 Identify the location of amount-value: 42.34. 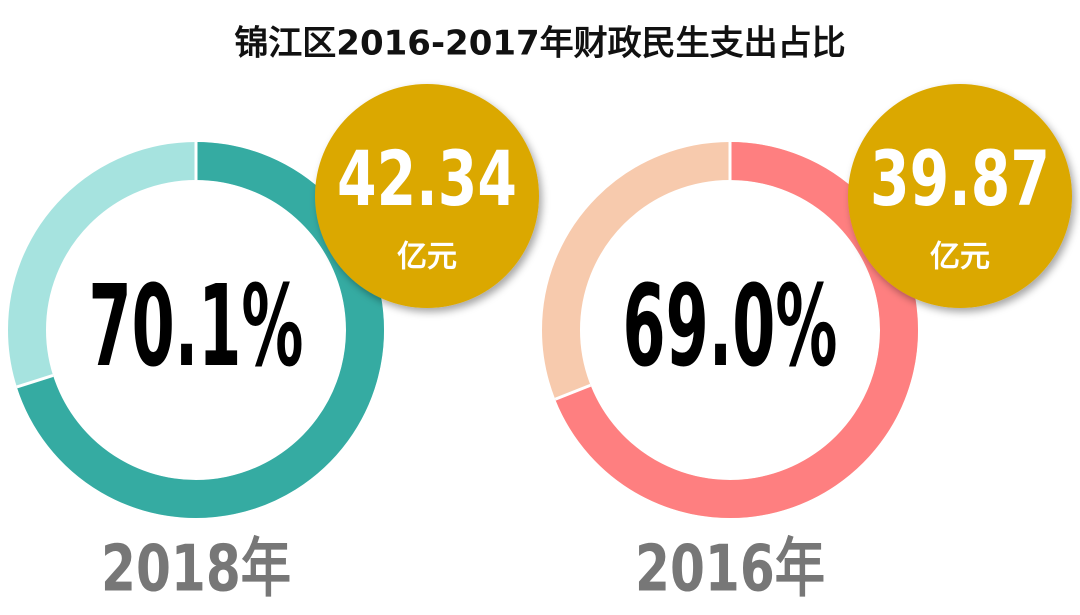
(427, 178).